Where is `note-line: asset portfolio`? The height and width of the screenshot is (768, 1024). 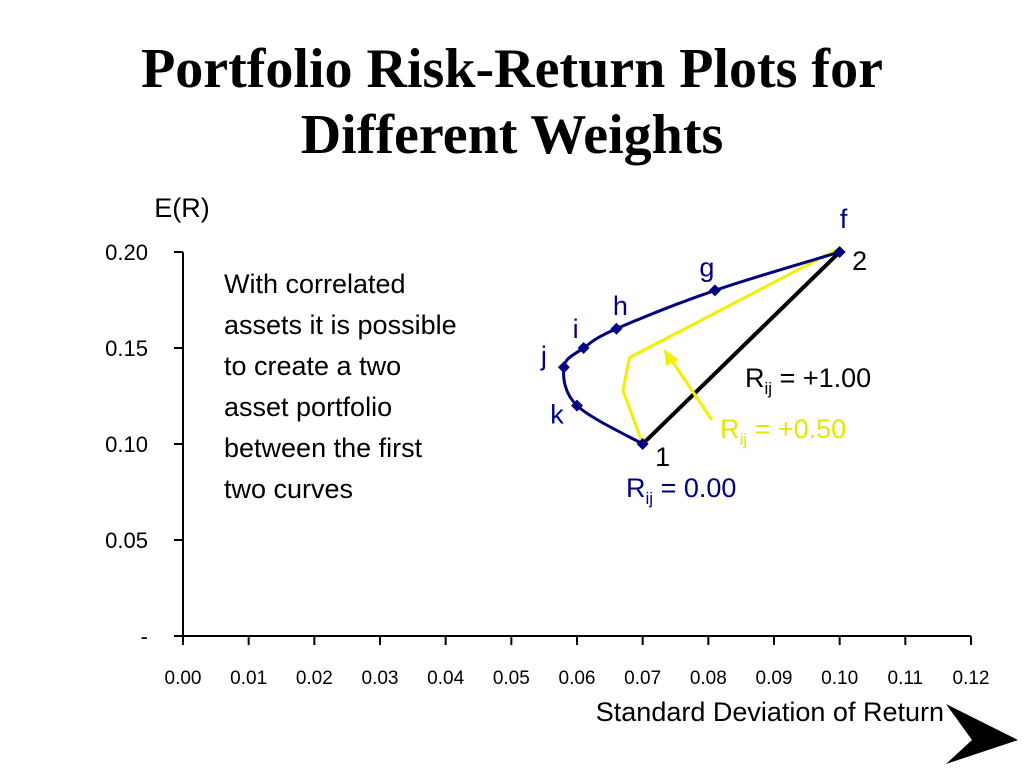
note-line: asset portfolio is located at coordinates (308, 407).